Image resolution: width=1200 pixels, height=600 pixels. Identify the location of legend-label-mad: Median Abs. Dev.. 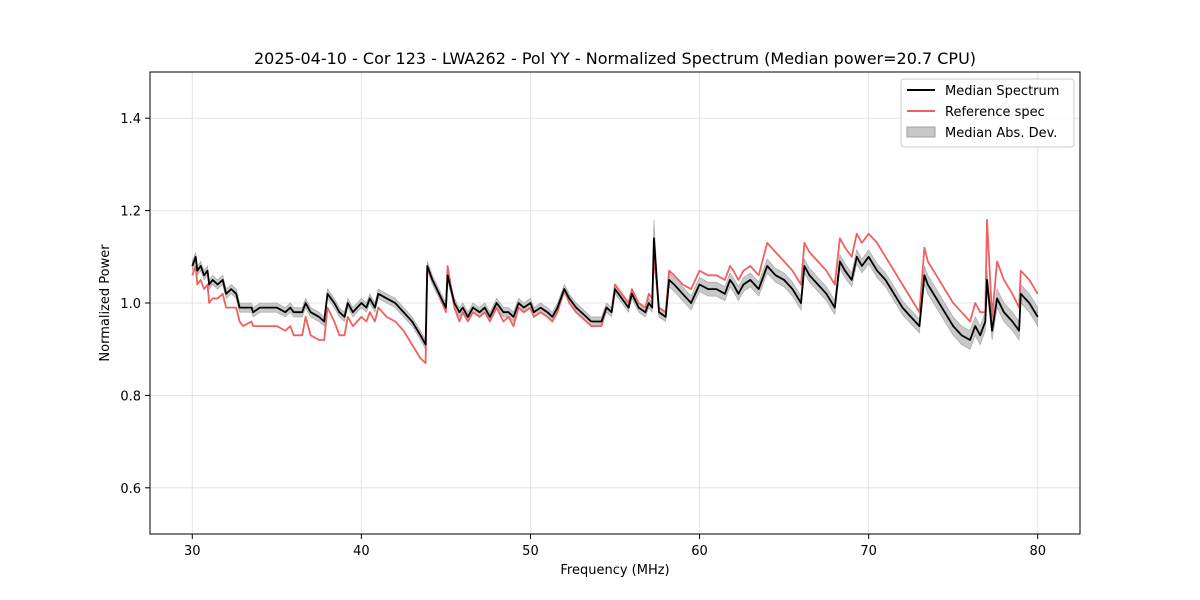
(1001, 133).